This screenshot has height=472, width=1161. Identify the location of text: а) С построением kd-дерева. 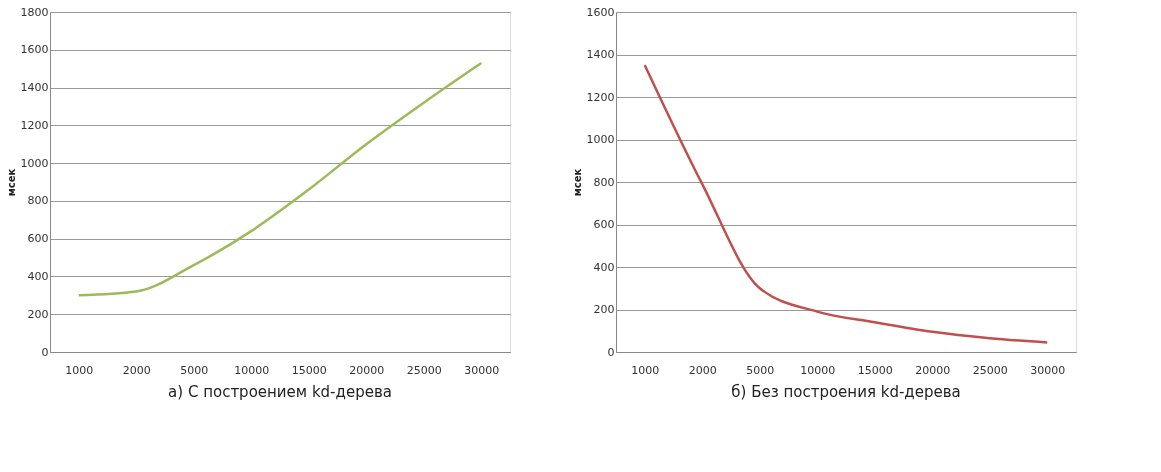
(280, 392).